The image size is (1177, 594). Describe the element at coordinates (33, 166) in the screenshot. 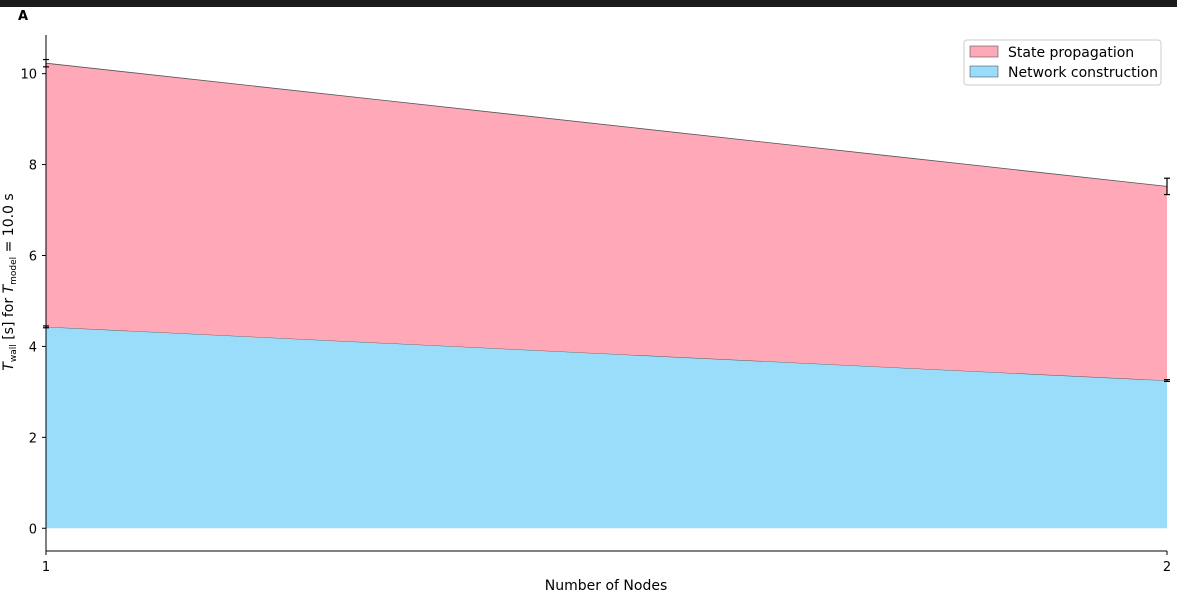

I see `y-tick-label: 8` at that location.